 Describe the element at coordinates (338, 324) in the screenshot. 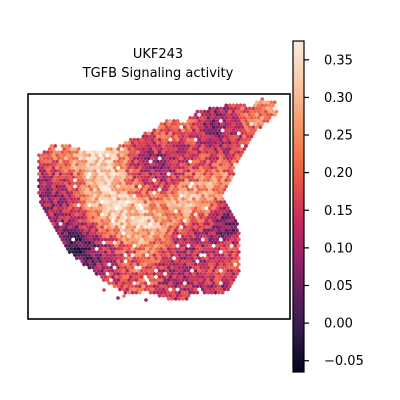

I see `colorbar-tick-label: 0.00` at that location.